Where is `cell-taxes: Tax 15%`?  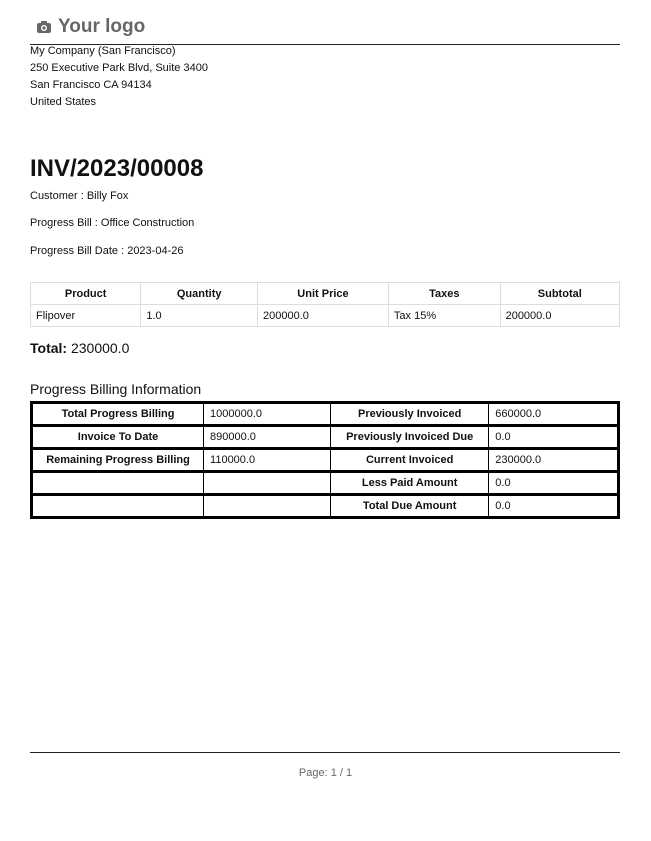
cell-taxes: Tax 15% is located at coordinates (444, 315).